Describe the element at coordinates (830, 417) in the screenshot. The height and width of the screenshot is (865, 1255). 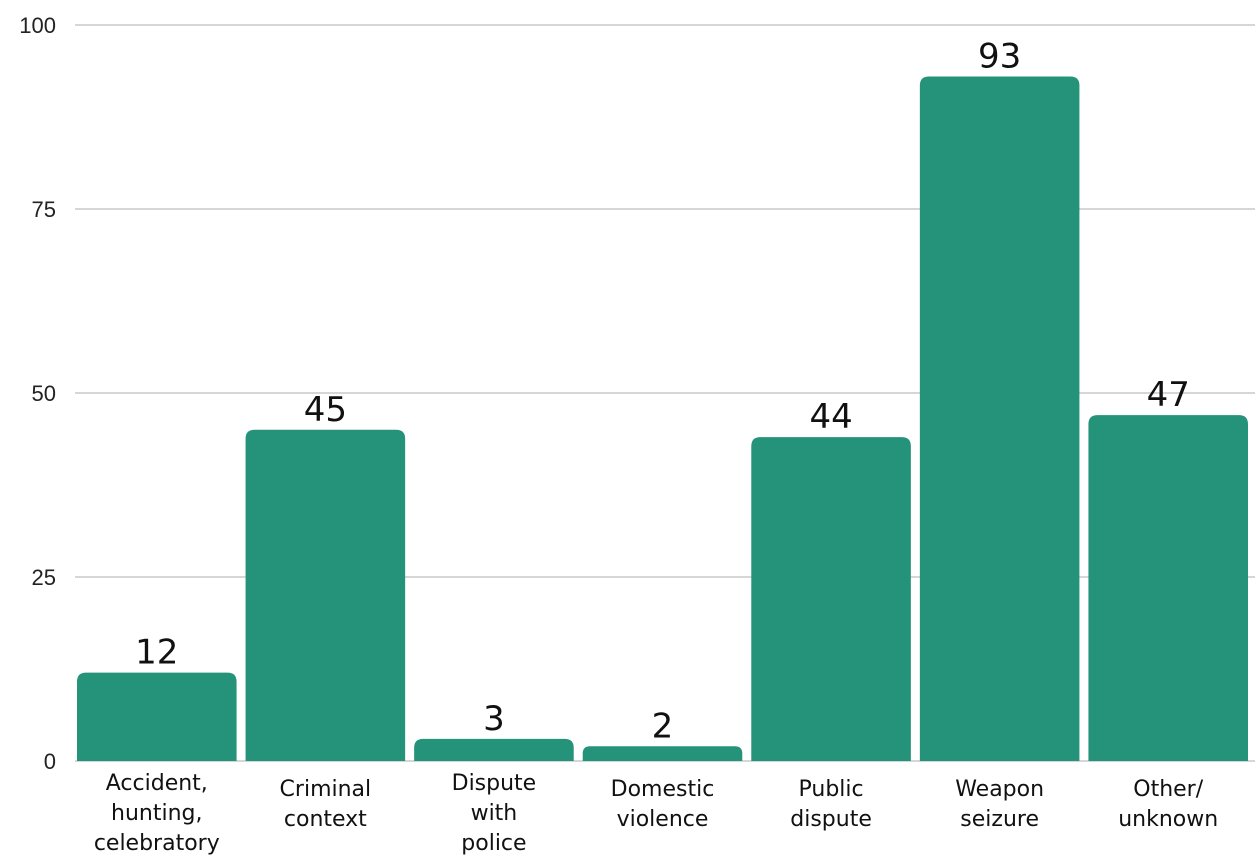
I see `value-label: 44` at that location.